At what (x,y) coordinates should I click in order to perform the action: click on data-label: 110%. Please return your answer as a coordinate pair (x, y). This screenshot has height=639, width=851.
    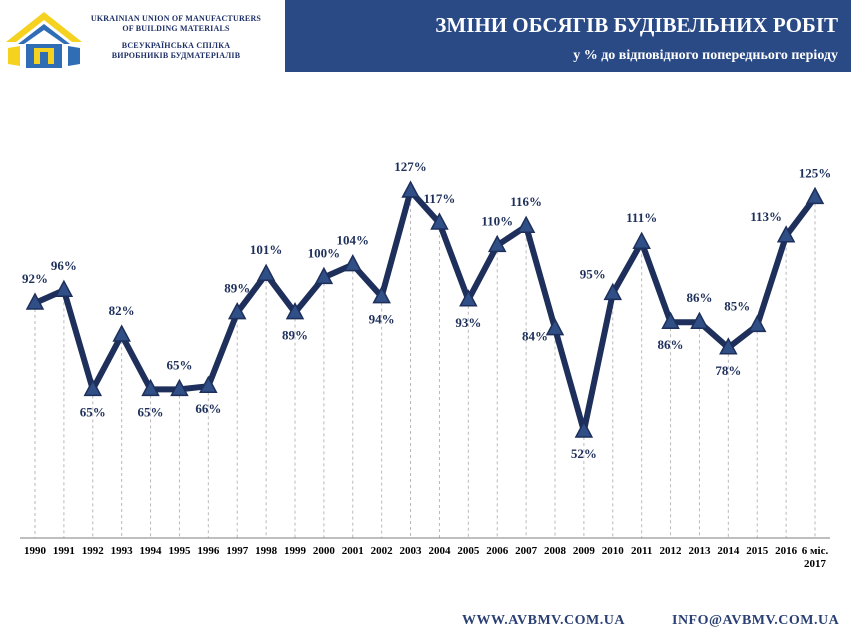
    Looking at the image, I should click on (497, 220).